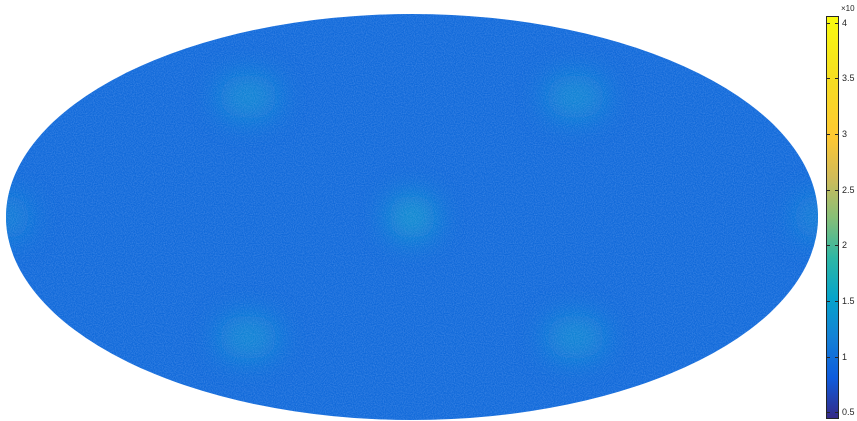 The width and height of the screenshot is (857, 421). I want to click on colorbar-tick-label: 1, so click(845, 357).